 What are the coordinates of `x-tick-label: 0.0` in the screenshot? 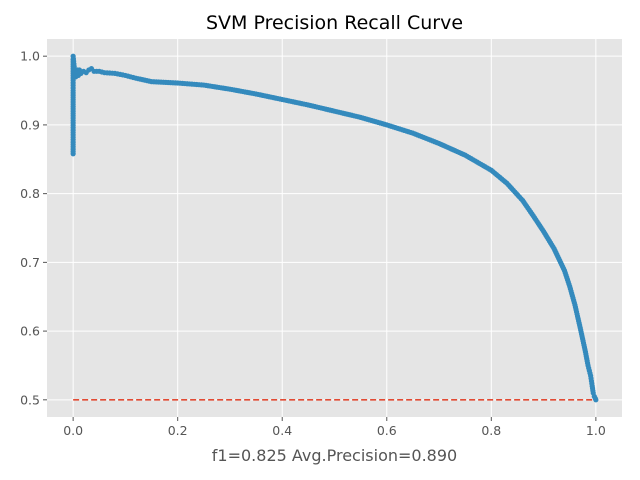 It's located at (73, 430).